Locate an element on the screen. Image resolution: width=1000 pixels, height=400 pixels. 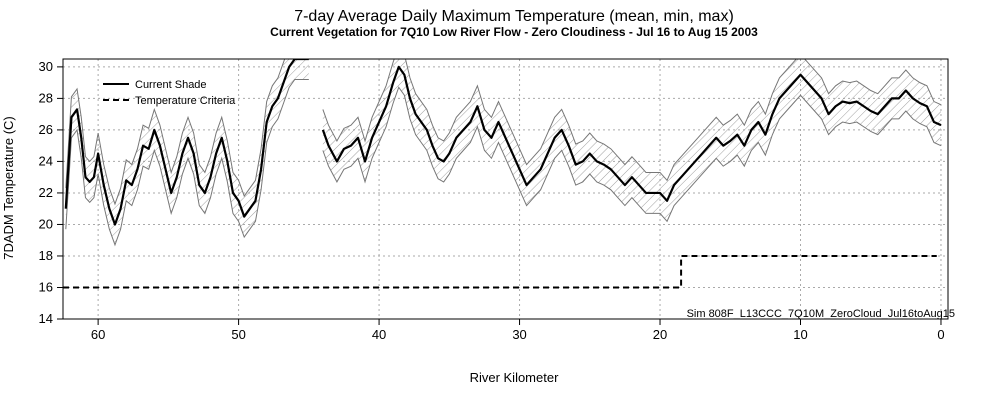
y-tick-label: 30 is located at coordinates (46, 66).